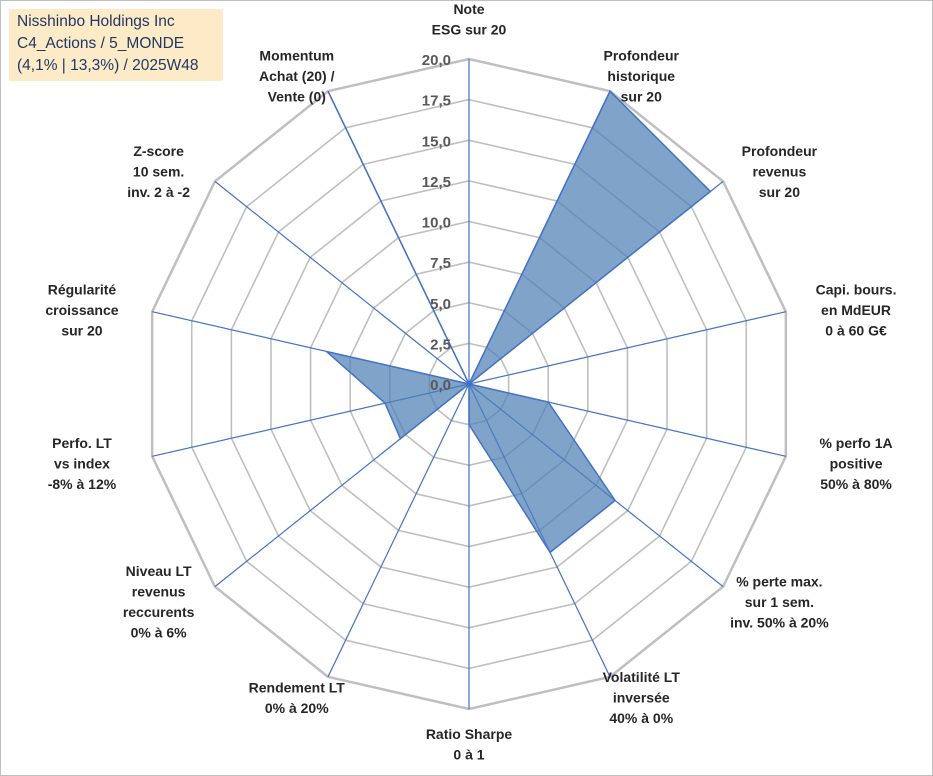 The height and width of the screenshot is (776, 933). Describe the element at coordinates (82, 289) in the screenshot. I see `axis-label-11-line-0: Régularité` at that location.